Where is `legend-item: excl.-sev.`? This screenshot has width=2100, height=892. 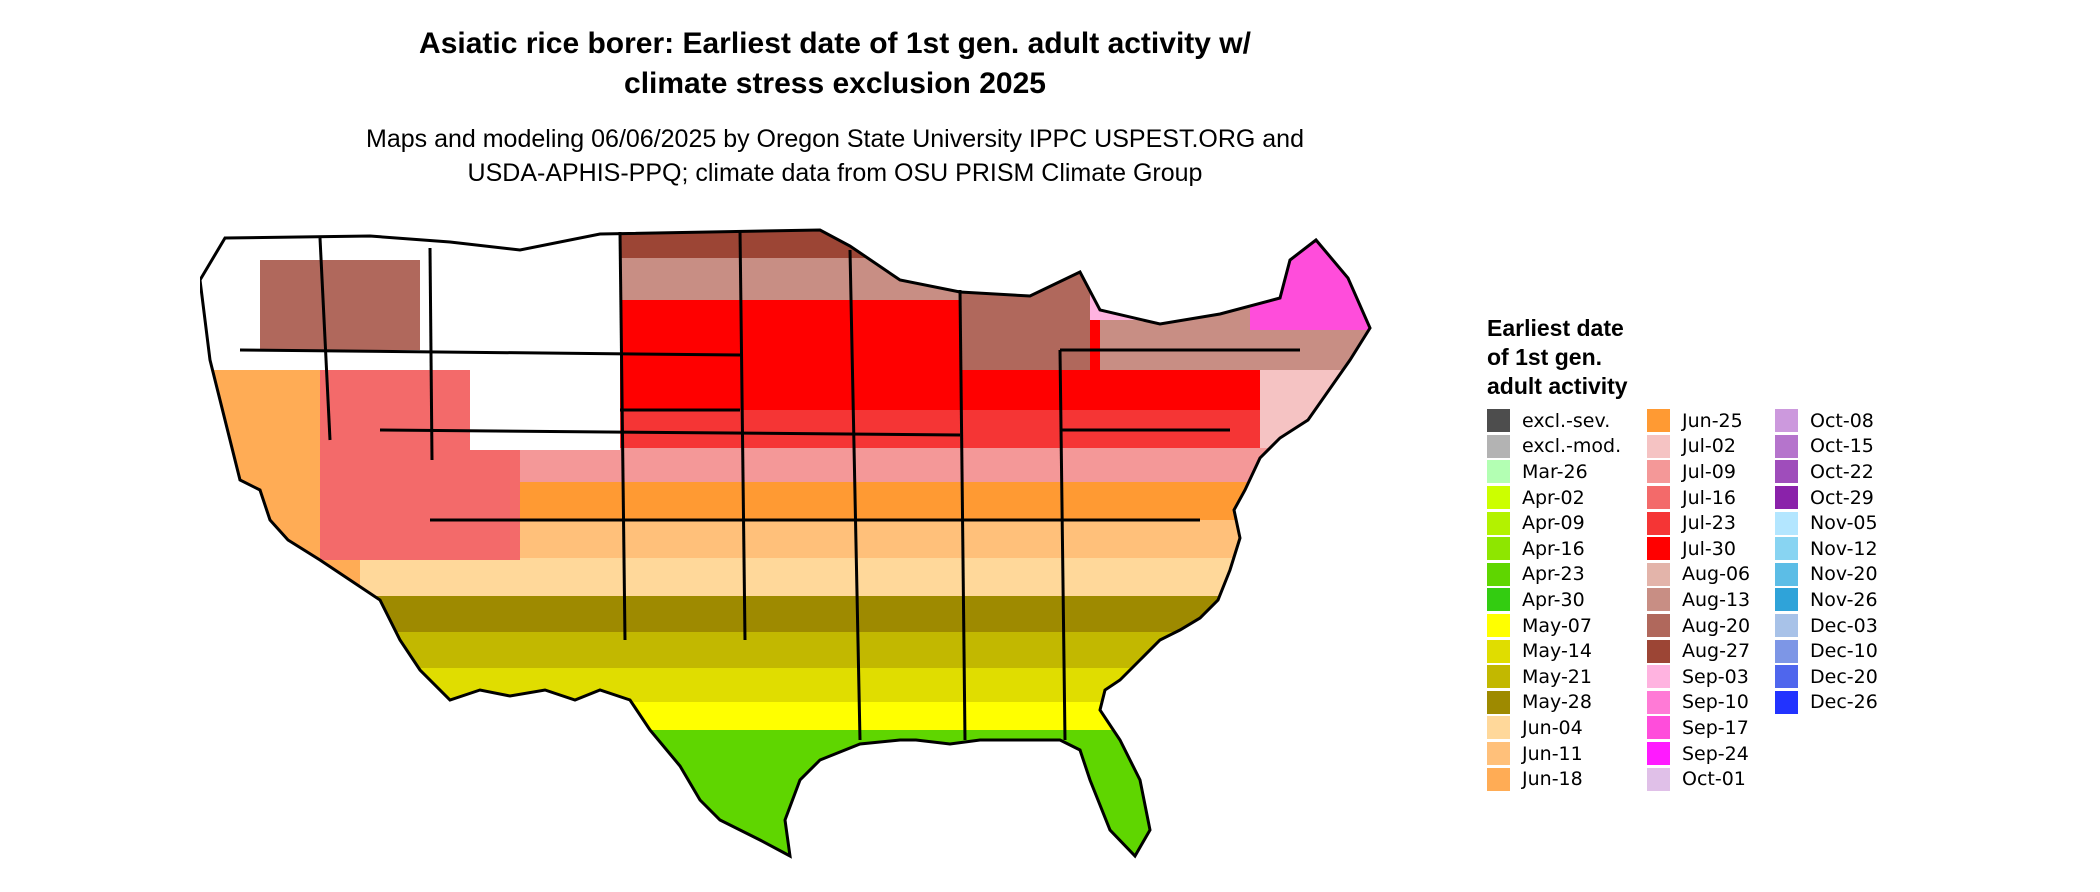
legend-item: excl.-sev. is located at coordinates (1554, 421).